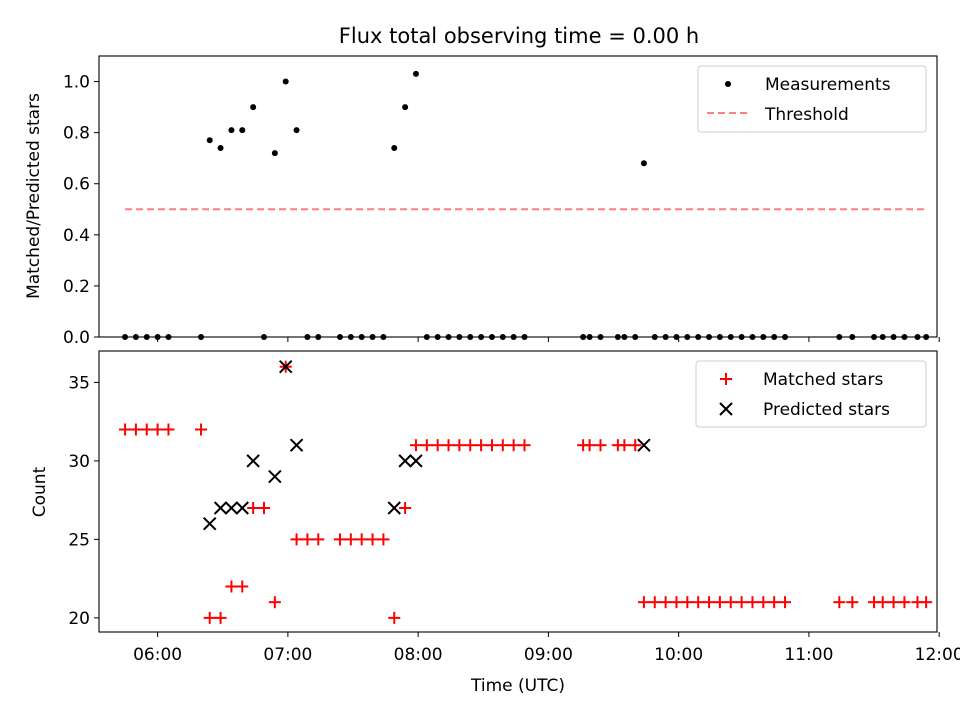 The height and width of the screenshot is (720, 960). I want to click on y-tick-label-1-3: 35, so click(79, 383).